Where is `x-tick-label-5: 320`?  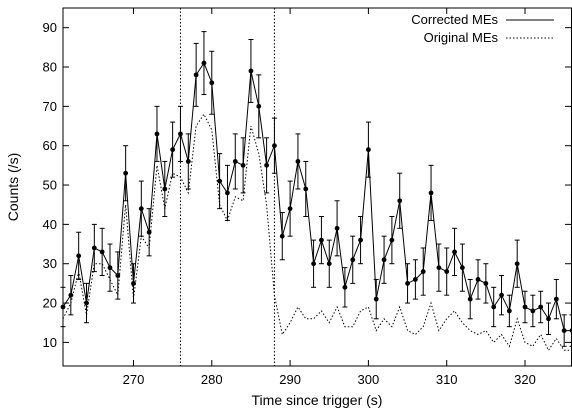 x-tick-label-5: 320 is located at coordinates (525, 379).